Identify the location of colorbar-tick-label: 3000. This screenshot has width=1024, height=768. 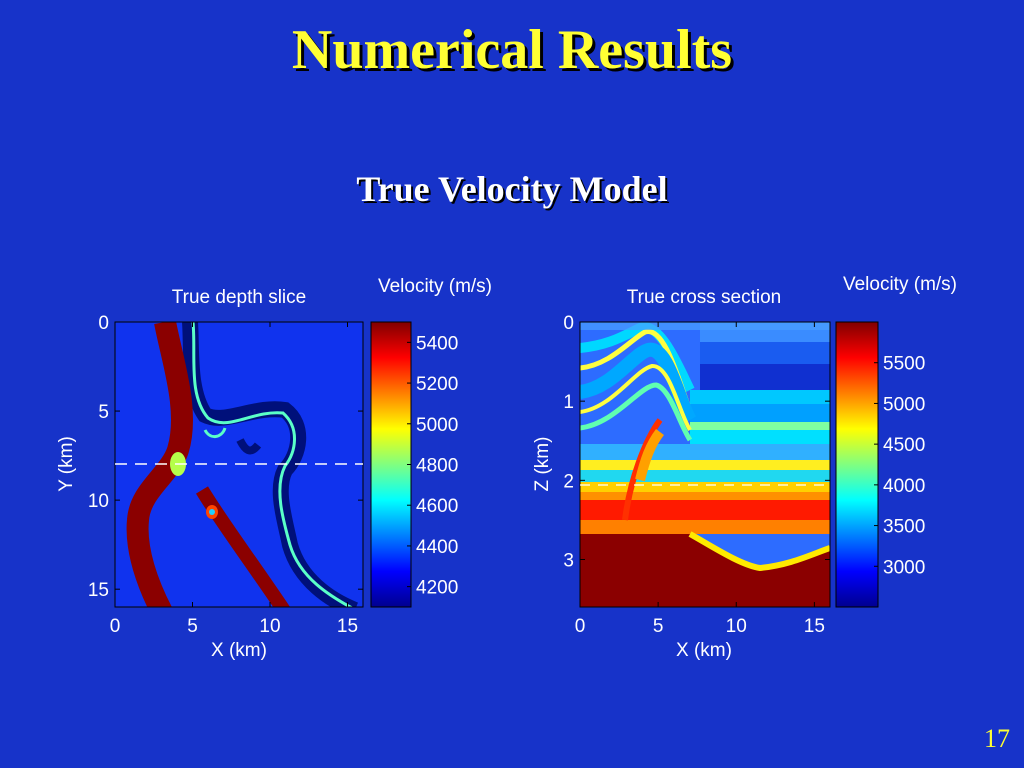
(904, 567).